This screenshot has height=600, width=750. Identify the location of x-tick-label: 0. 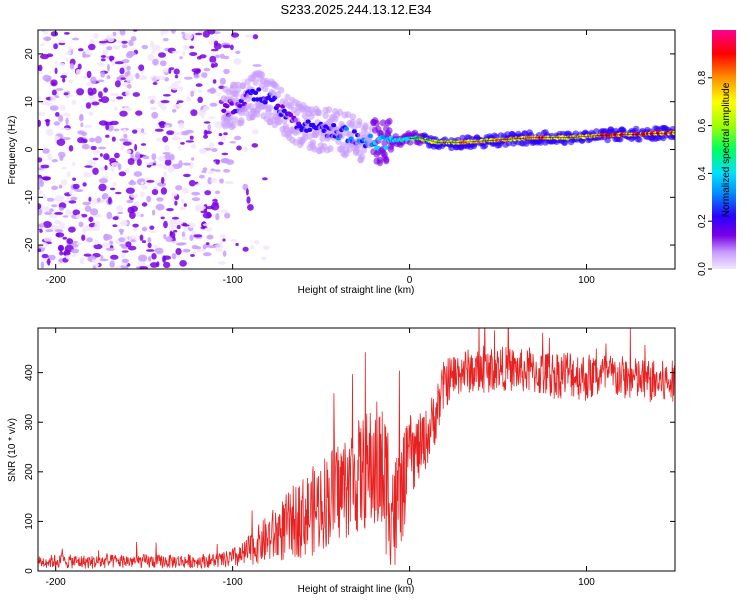
(410, 280).